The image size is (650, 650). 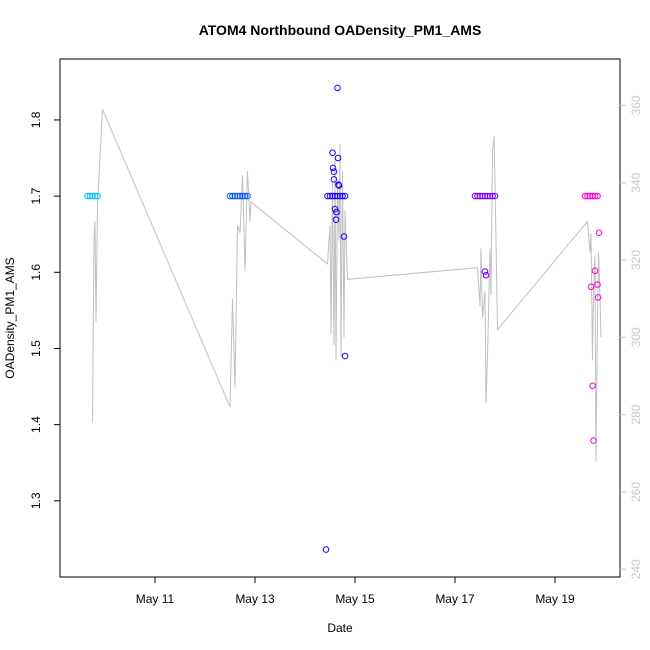 I want to click on x-tick-label: May 11, so click(x=155, y=599).